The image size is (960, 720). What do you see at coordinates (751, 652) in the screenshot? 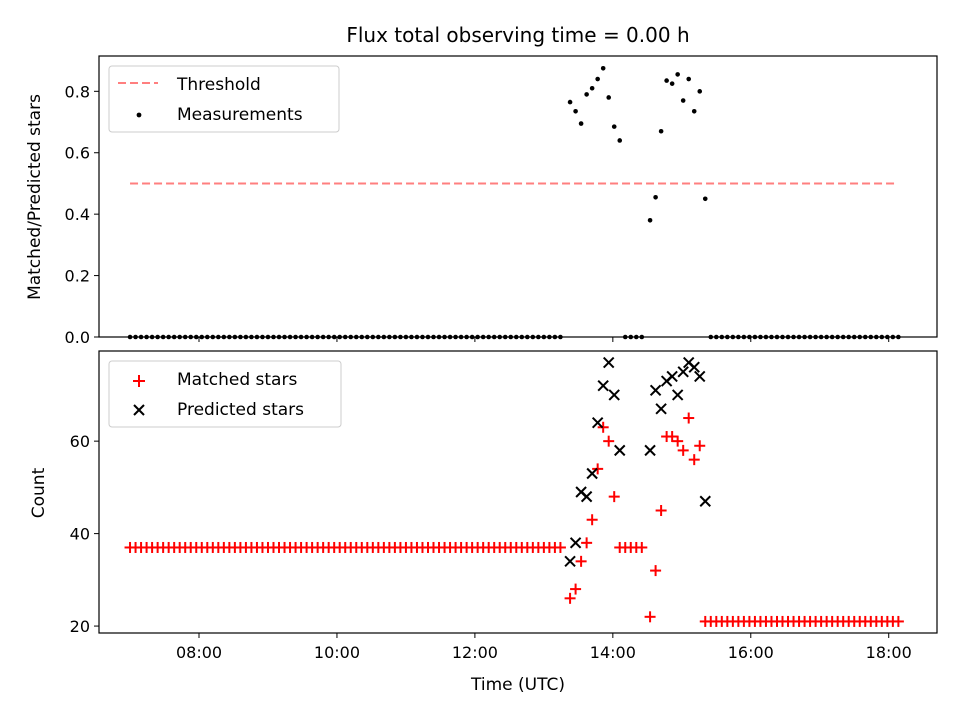
I see `x-tick-label: 16:00` at bounding box center [751, 652].